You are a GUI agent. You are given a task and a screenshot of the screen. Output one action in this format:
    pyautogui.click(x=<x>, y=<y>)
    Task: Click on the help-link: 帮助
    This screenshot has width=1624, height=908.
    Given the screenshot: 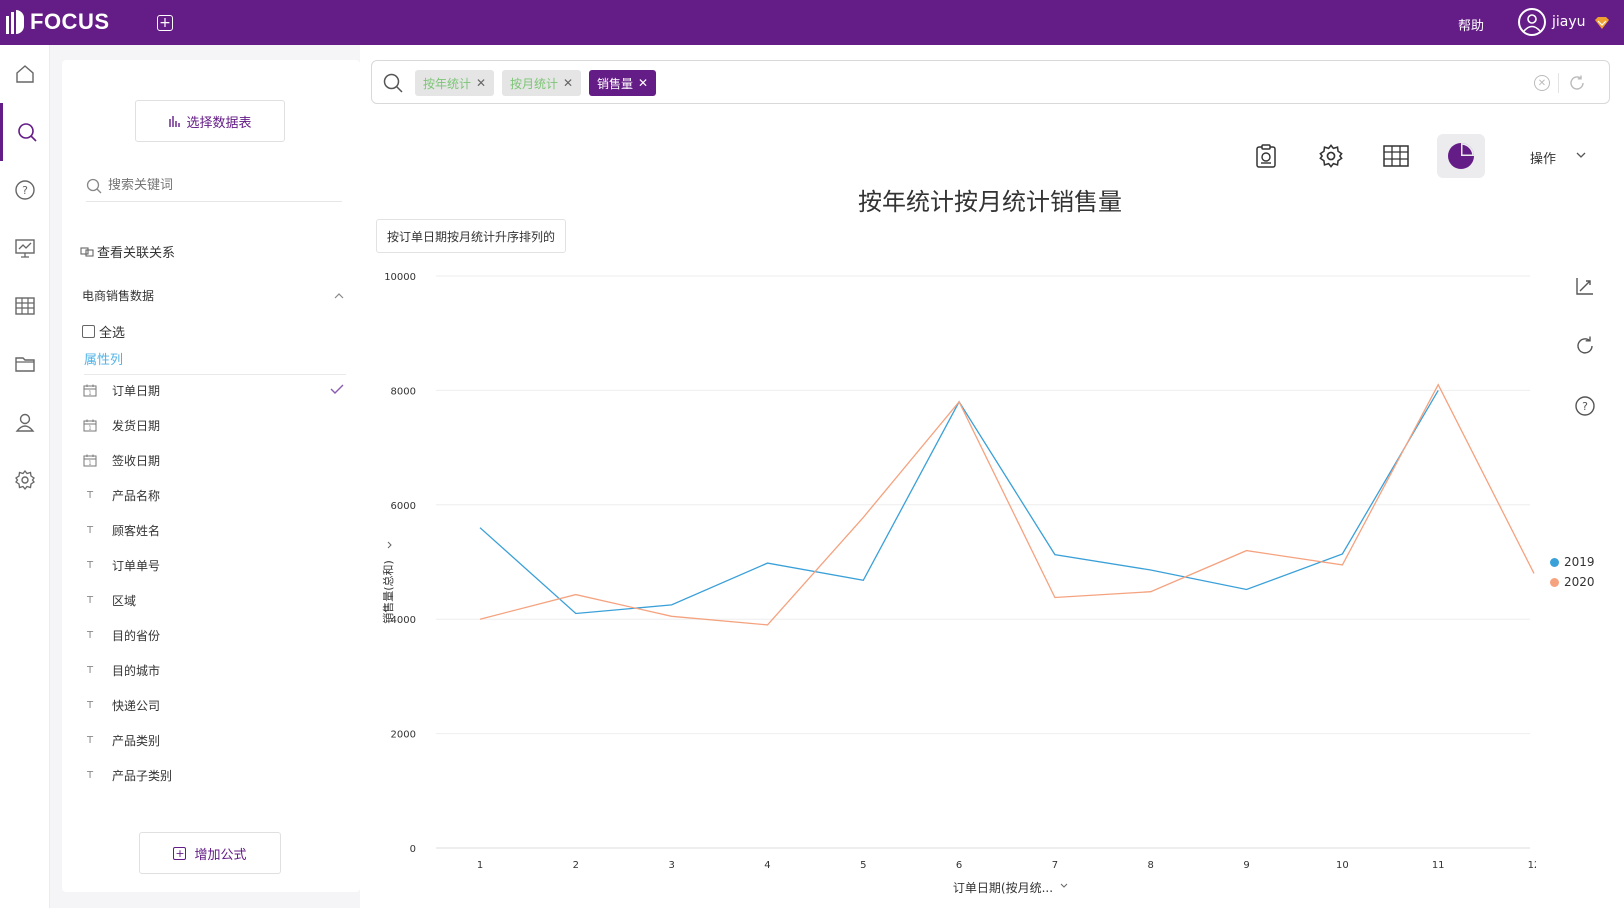 What is the action you would take?
    pyautogui.click(x=1471, y=26)
    